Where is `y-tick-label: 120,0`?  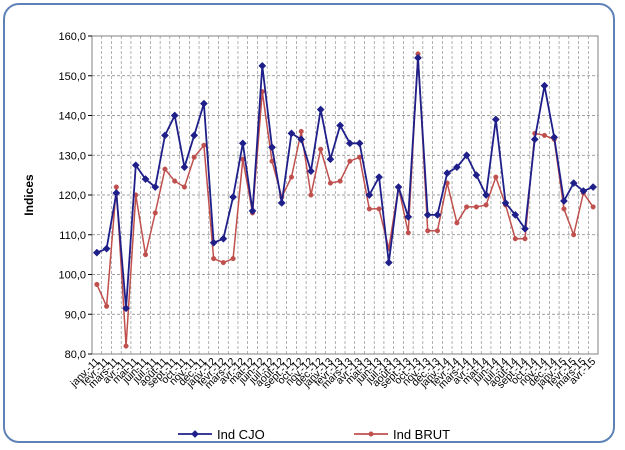 y-tick-label: 120,0 is located at coordinates (72, 196).